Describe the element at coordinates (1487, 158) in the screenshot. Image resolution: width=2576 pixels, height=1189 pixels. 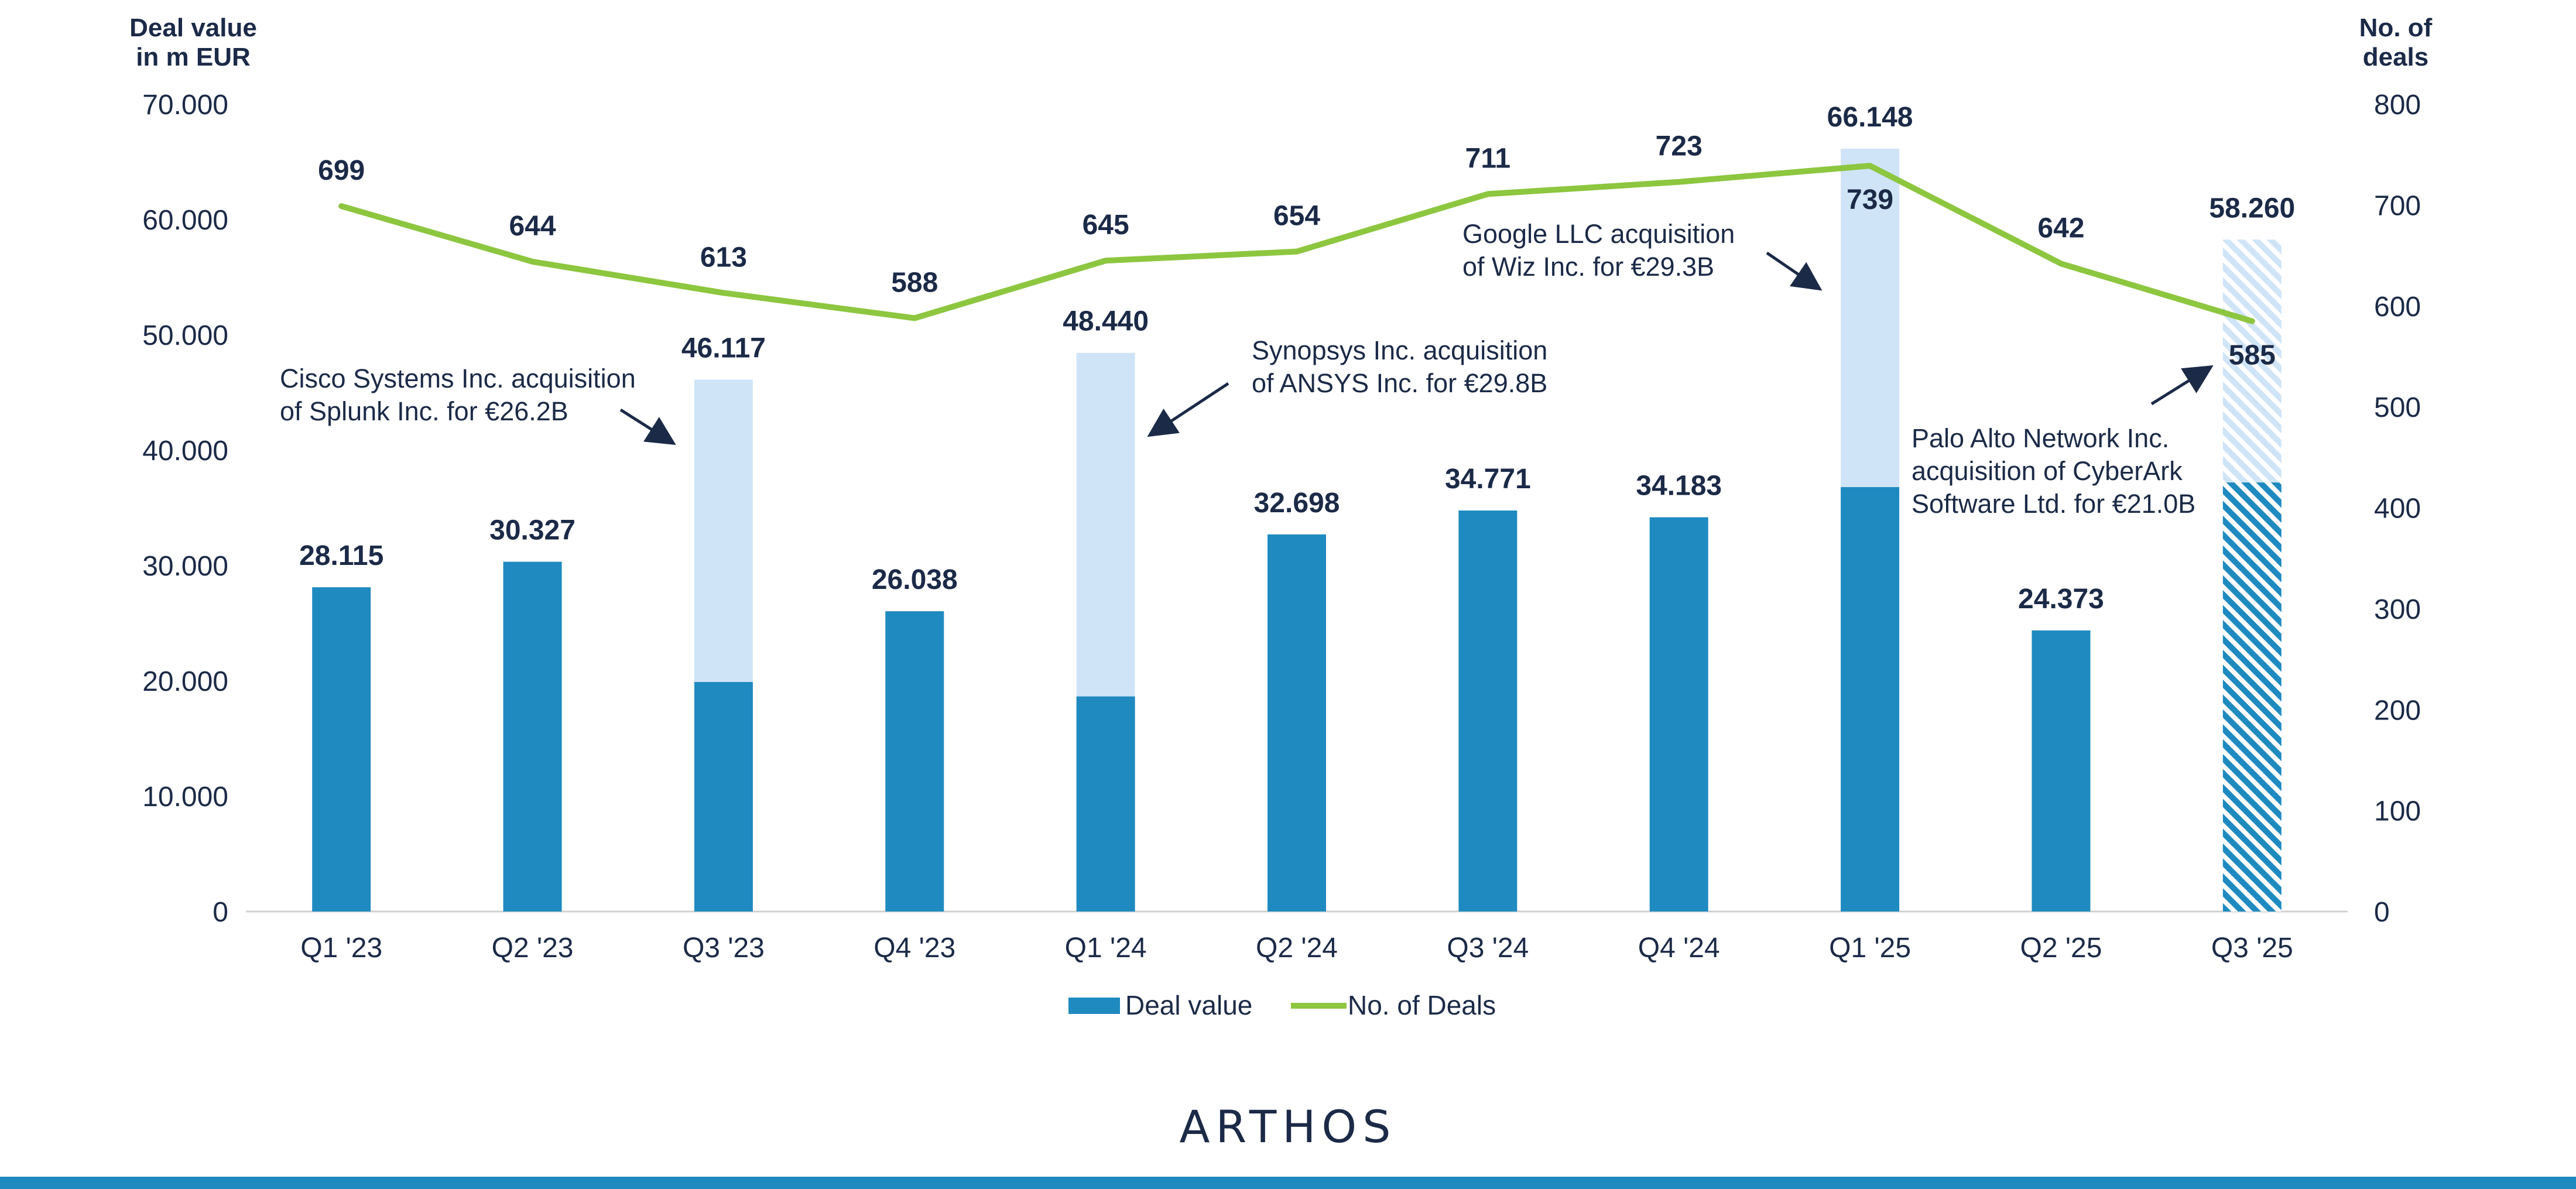
I see `line-value-label: 711` at that location.